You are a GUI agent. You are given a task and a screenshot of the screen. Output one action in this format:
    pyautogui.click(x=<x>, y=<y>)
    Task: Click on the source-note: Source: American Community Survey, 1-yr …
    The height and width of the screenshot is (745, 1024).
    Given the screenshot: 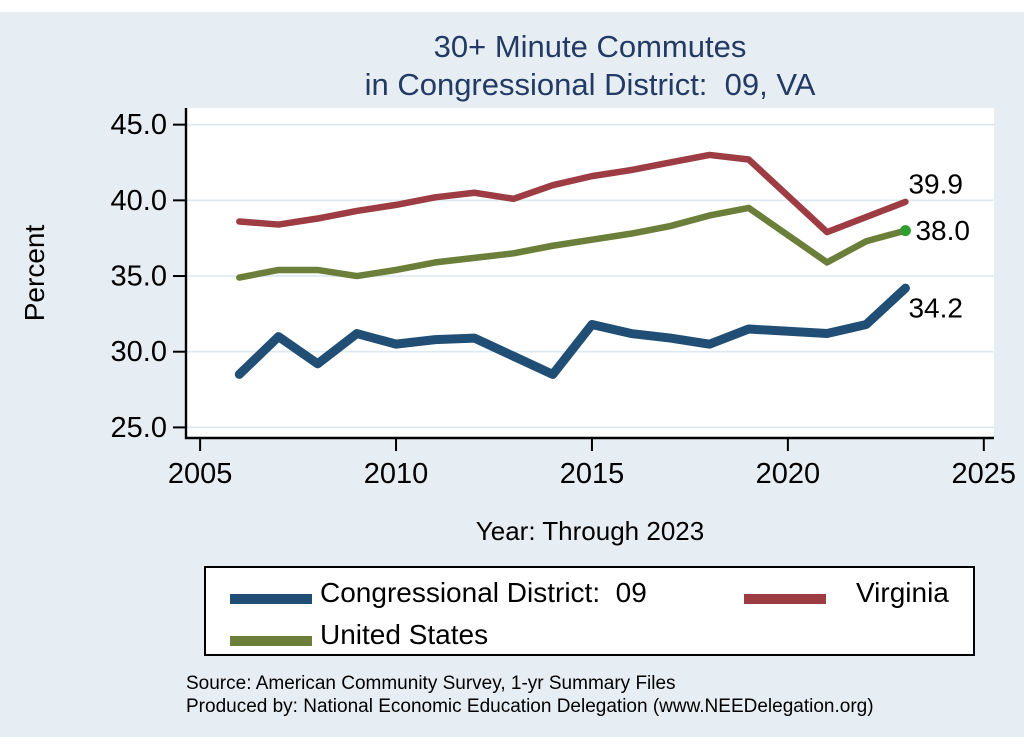 What is the action you would take?
    pyautogui.click(x=431, y=683)
    